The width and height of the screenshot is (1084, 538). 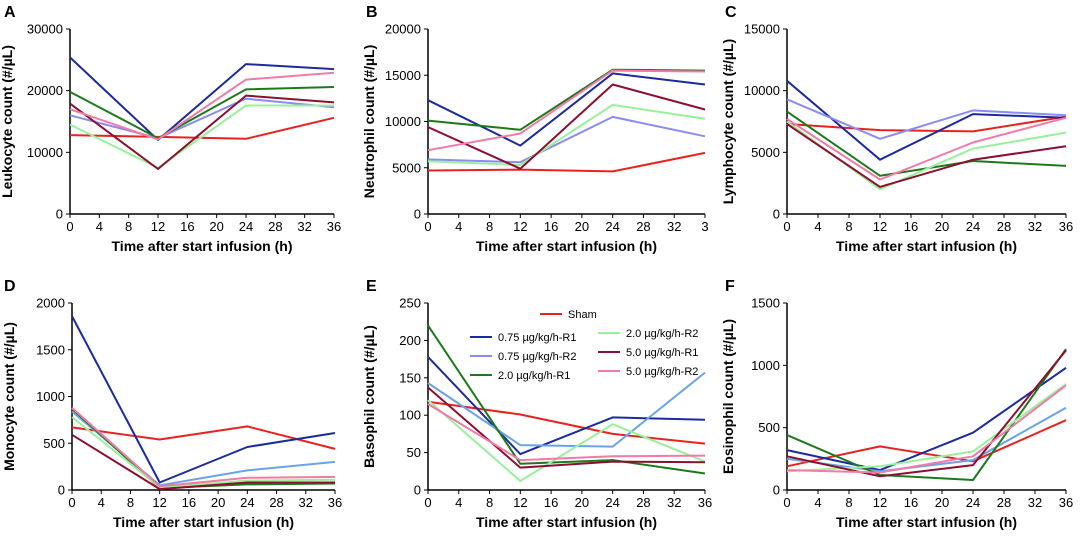 I want to click on x-tick-label-e: 12, so click(x=520, y=502).